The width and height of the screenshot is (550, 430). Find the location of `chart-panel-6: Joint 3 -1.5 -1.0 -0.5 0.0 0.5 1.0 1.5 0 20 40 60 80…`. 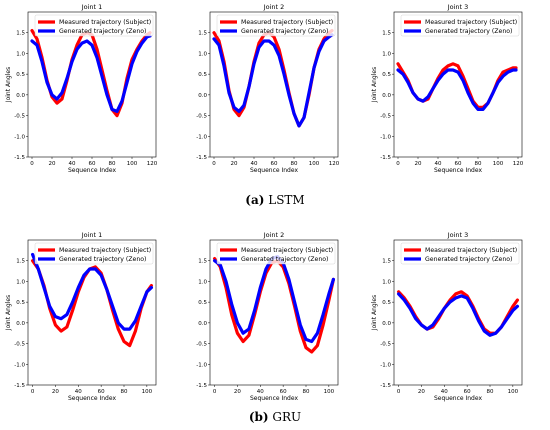

chart-panel-6: Joint 3 -1.5 -1.0 -0.5 0.0 0.5 1.0 1.5 0 20 40 60 80… is located at coordinates (447, 316).